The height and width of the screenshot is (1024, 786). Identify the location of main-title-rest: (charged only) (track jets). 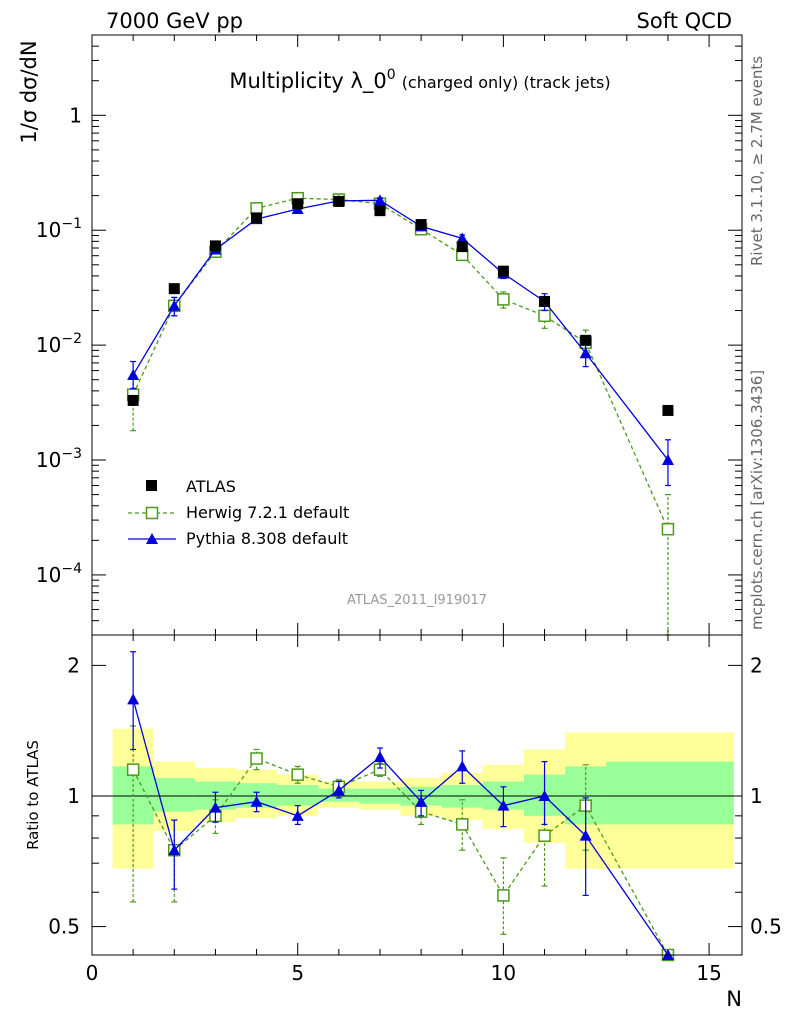
(506, 82).